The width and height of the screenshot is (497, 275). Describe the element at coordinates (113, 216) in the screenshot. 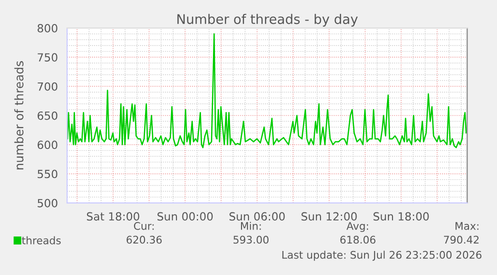

I see `x-tick-label: Sat 18:00` at that location.